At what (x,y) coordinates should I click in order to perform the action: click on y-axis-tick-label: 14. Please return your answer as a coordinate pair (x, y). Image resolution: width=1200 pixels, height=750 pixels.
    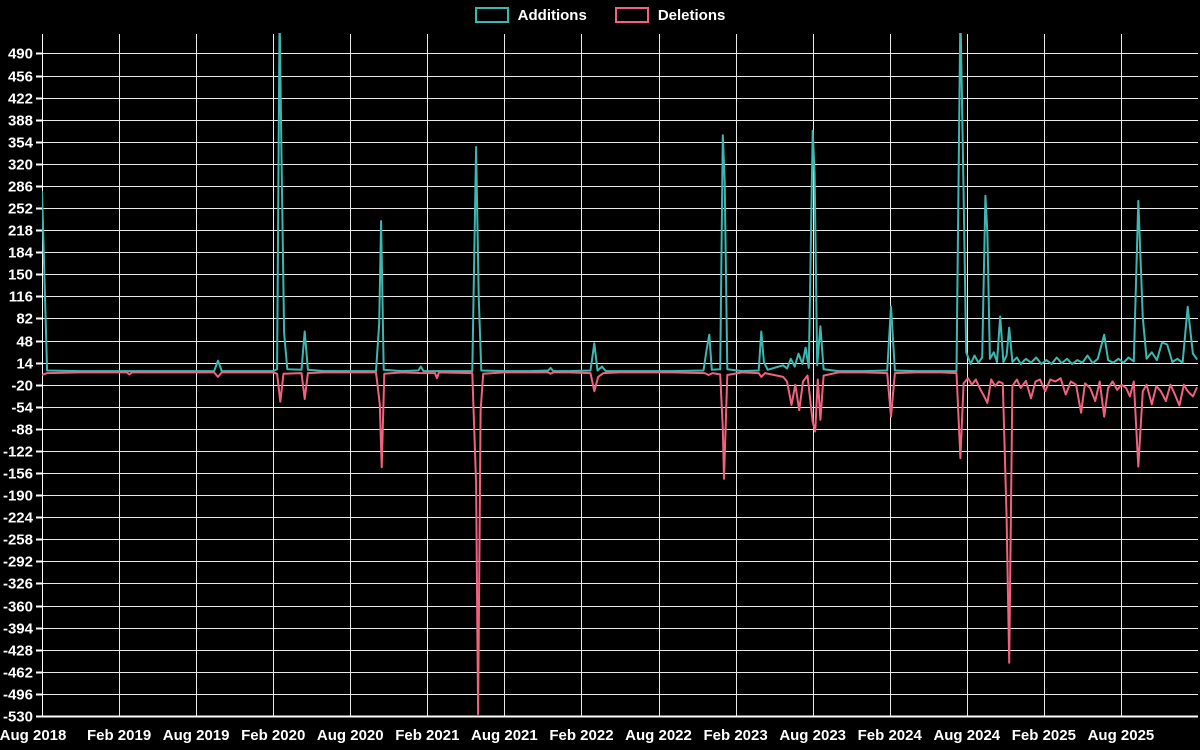
    Looking at the image, I should click on (24, 364).